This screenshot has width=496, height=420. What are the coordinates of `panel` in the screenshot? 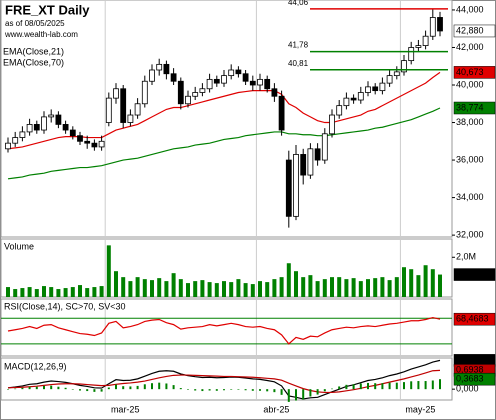 It's located at (226, 379).